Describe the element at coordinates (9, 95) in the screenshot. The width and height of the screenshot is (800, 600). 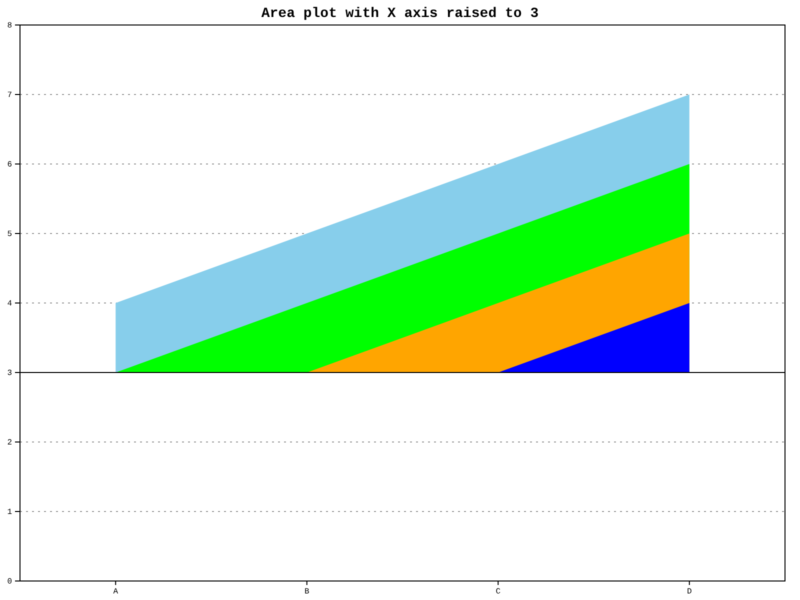
I see `y-tick-label: 7` at that location.